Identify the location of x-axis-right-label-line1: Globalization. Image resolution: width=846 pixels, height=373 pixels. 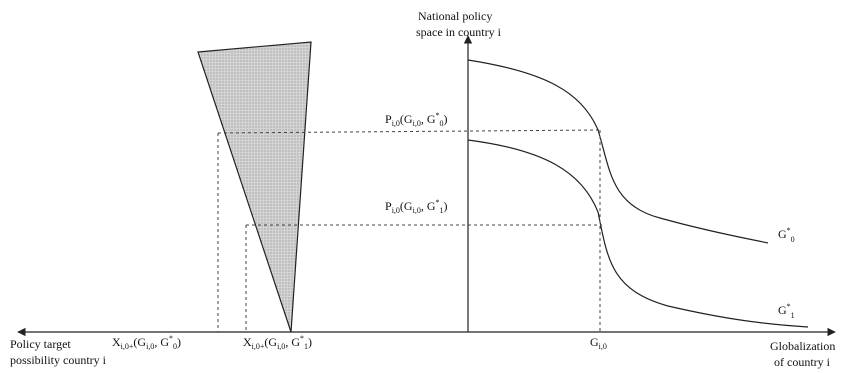
(802, 346).